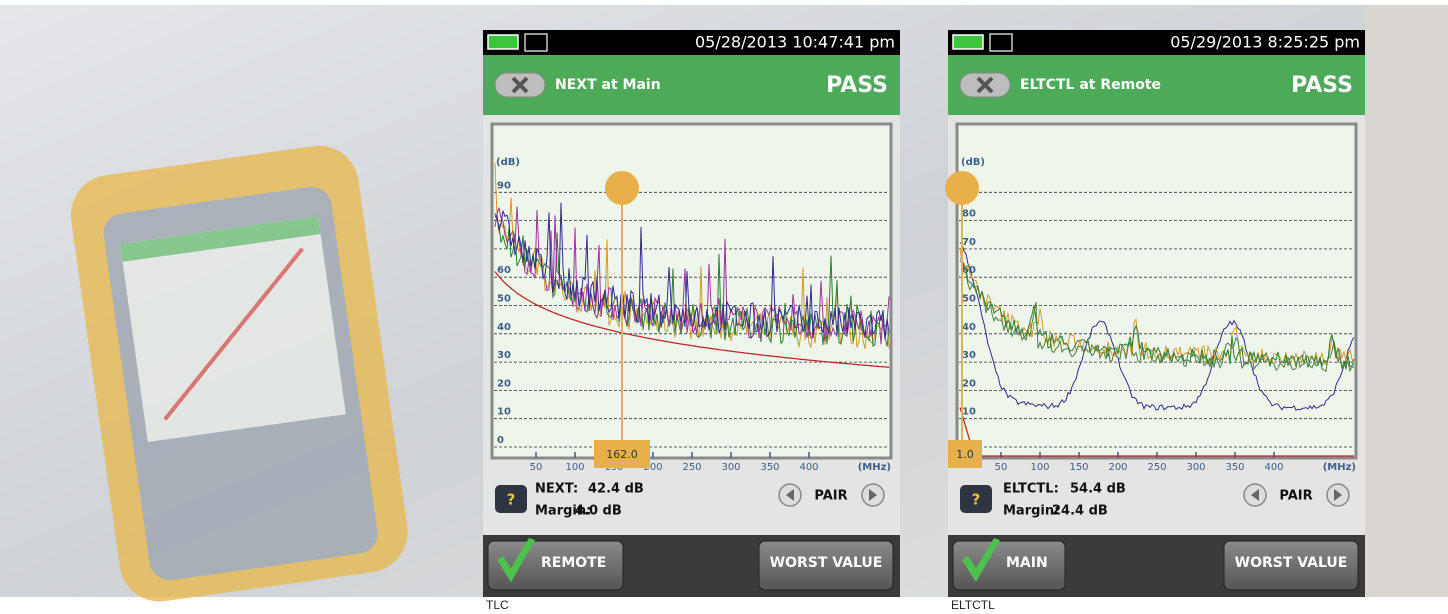  Describe the element at coordinates (969, 242) in the screenshot. I see `y-tick-label: 70` at that location.